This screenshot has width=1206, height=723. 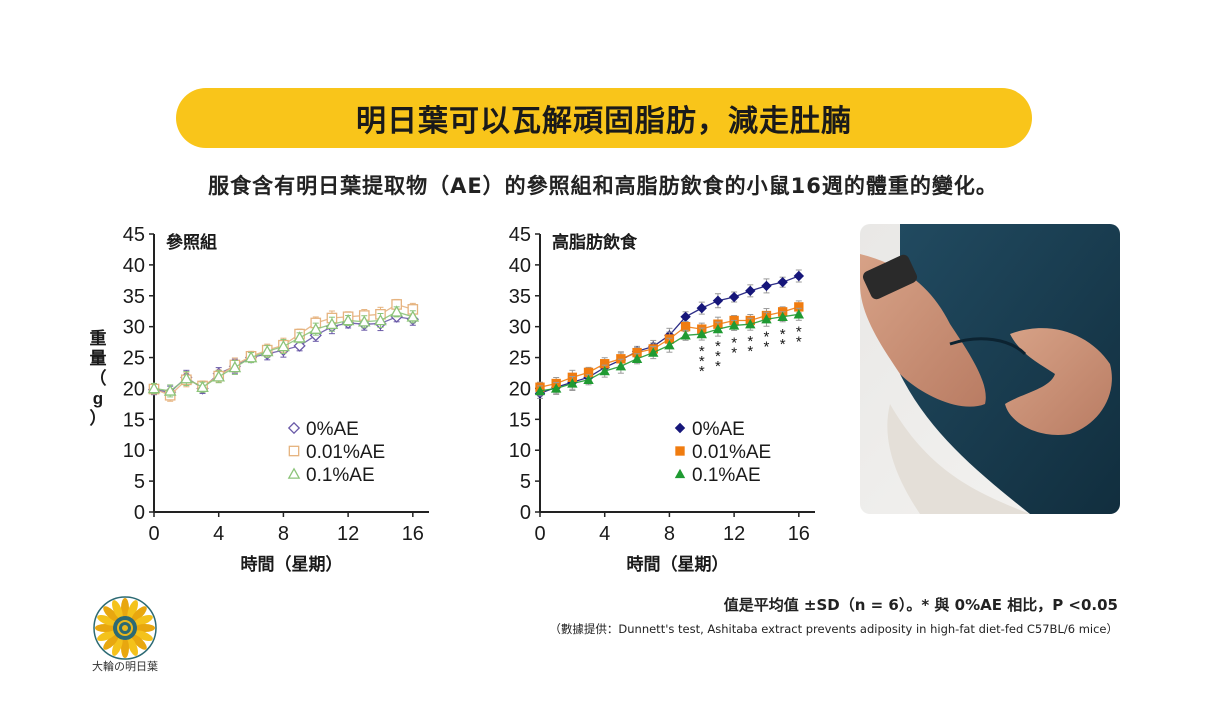 I want to click on stats-note: 值是平均值 ±SD（n = 6）。* 與 0%AE 相比，P <0.05, so click(x=920, y=605).